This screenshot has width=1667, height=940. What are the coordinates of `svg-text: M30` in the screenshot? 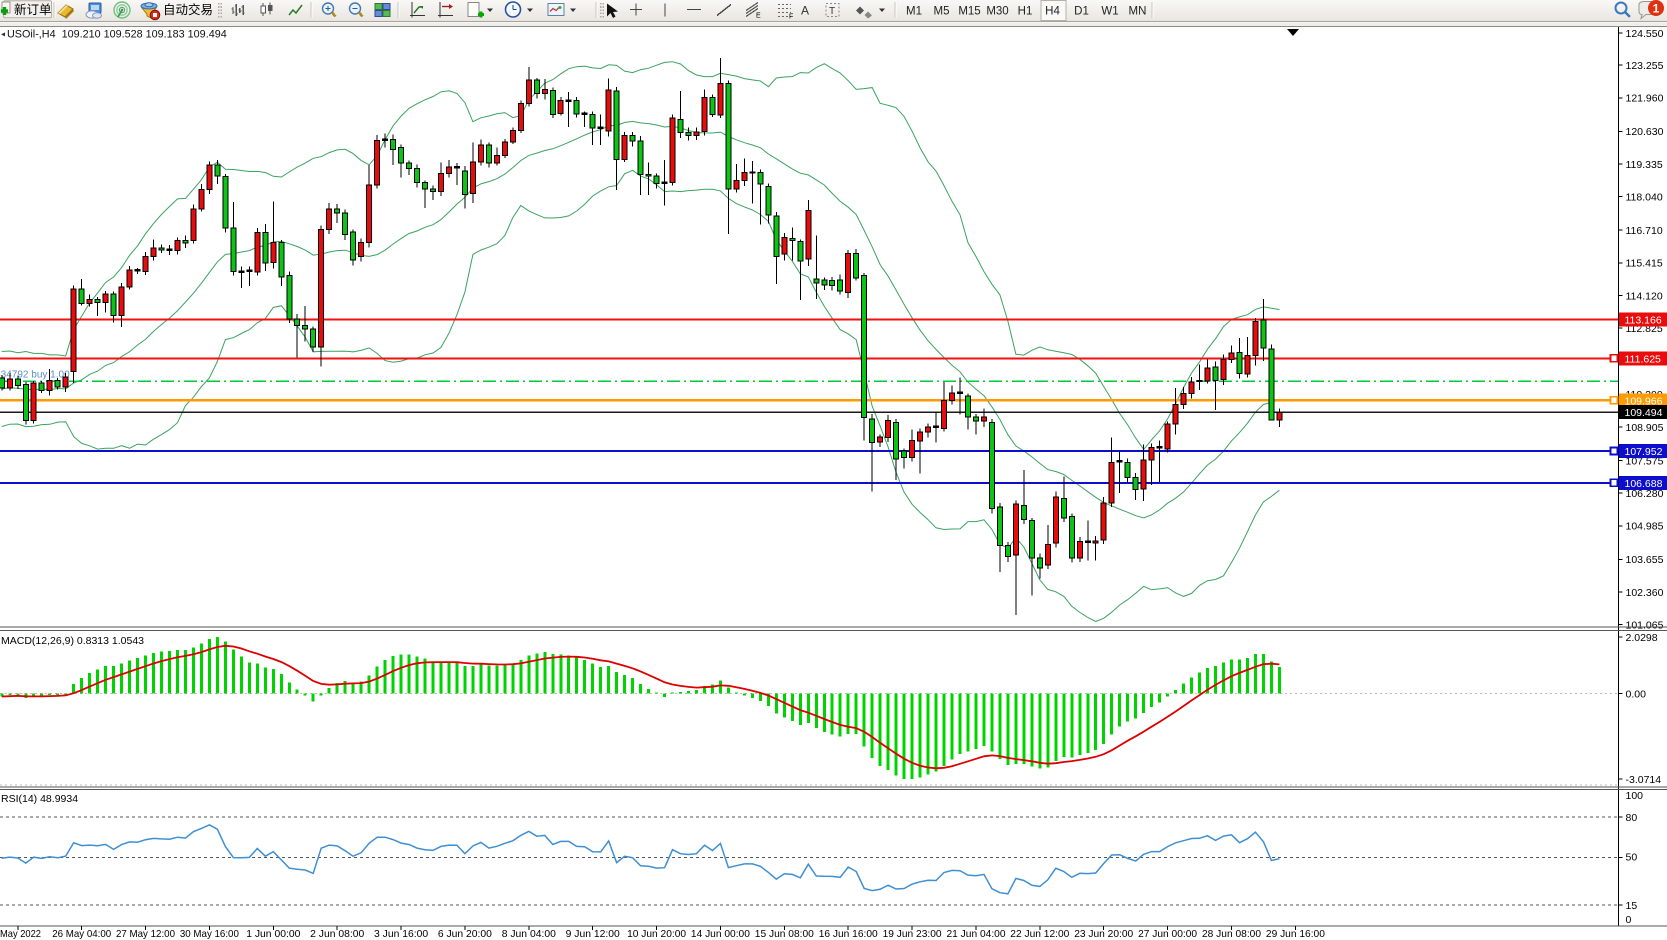 It's located at (997, 12).